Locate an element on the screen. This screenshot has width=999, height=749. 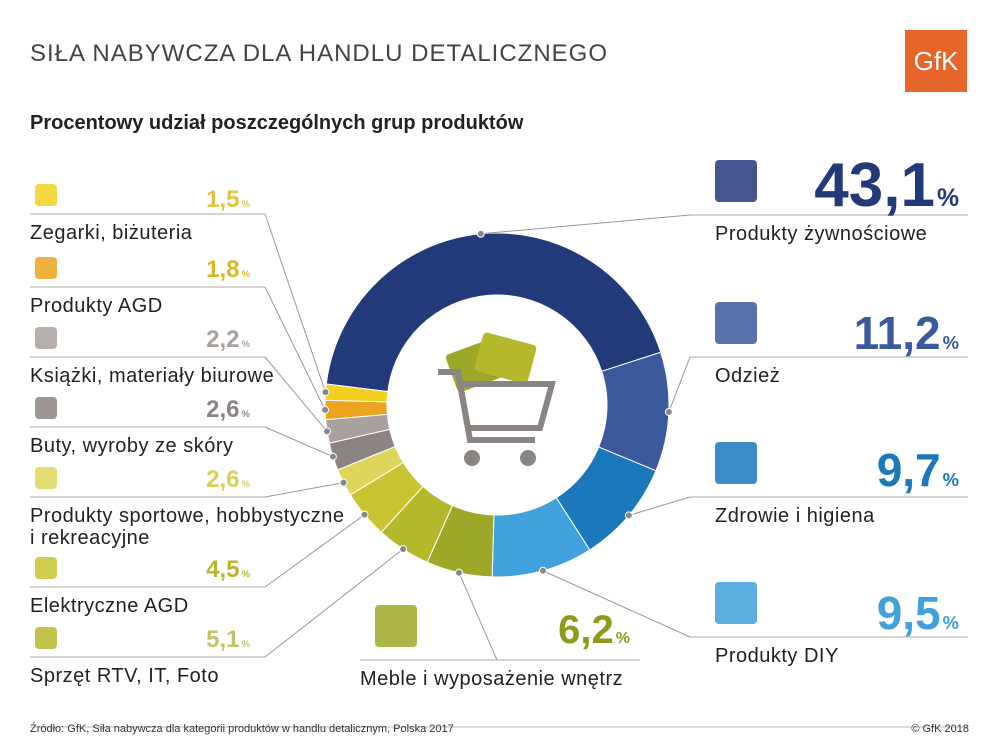
value-label: 1,5% is located at coordinates (228, 200).